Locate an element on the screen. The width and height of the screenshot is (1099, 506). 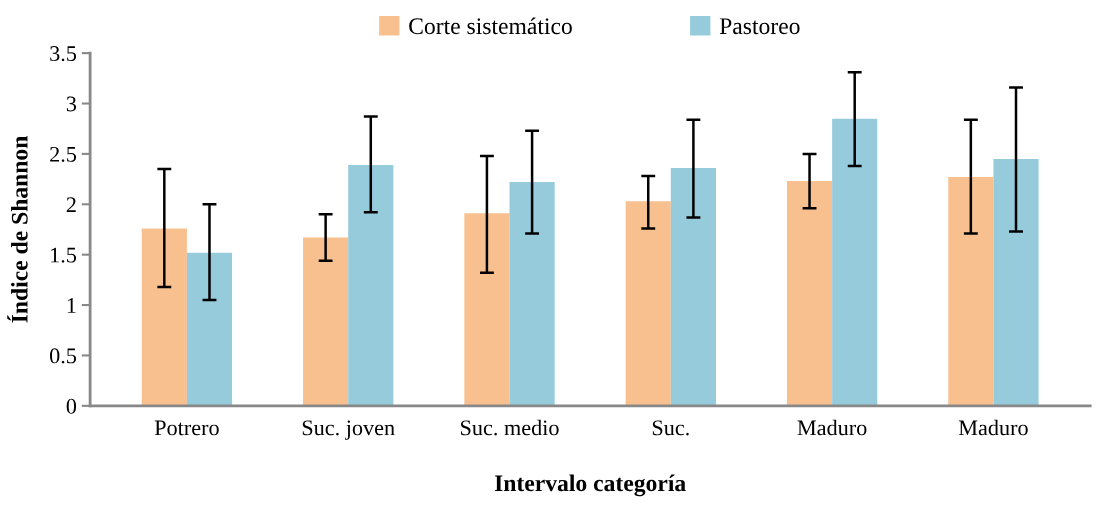
y-tick-label: 0.5 is located at coordinates (63, 356).